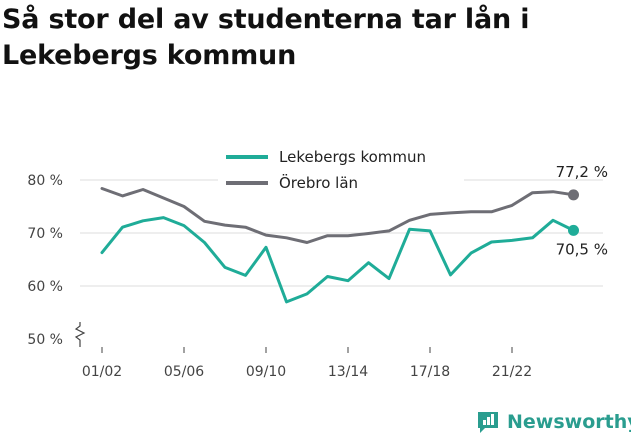 The width and height of the screenshot is (631, 439). Describe the element at coordinates (512, 372) in the screenshot. I see `x-tick-label: 21/22` at that location.